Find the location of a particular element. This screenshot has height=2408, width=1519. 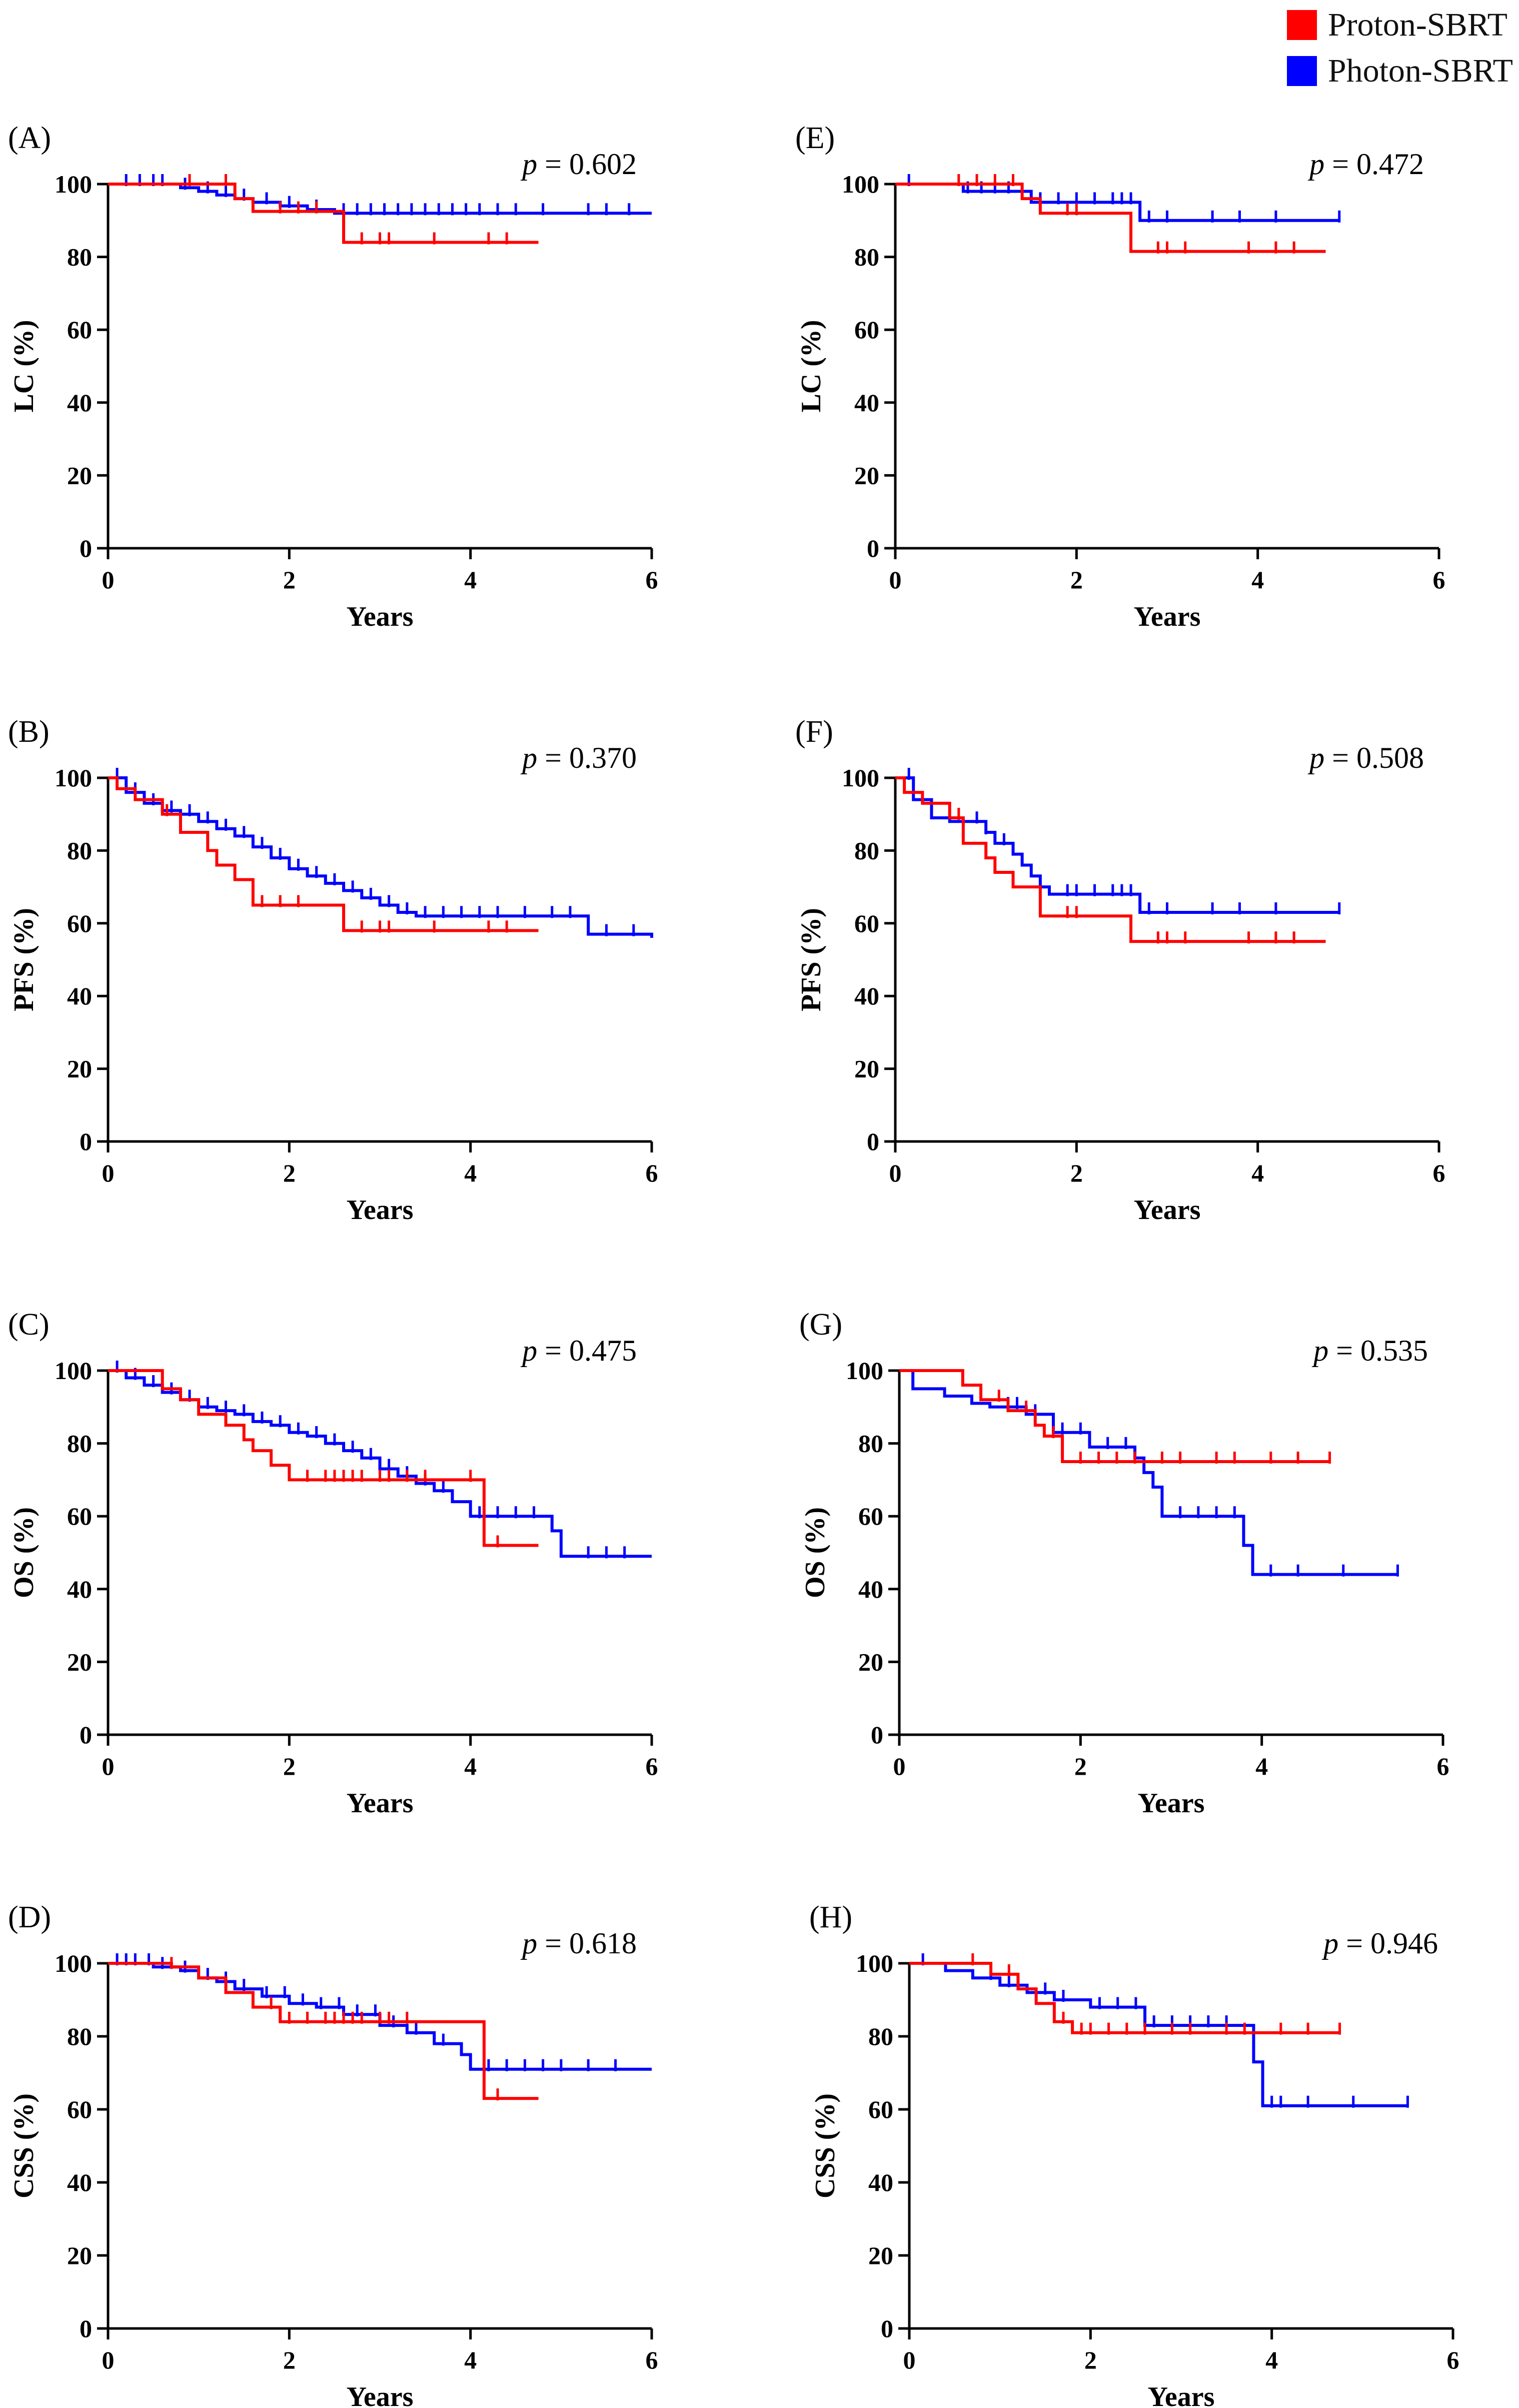

legend-label-proton: Proton-SBRT is located at coordinates (1417, 25).